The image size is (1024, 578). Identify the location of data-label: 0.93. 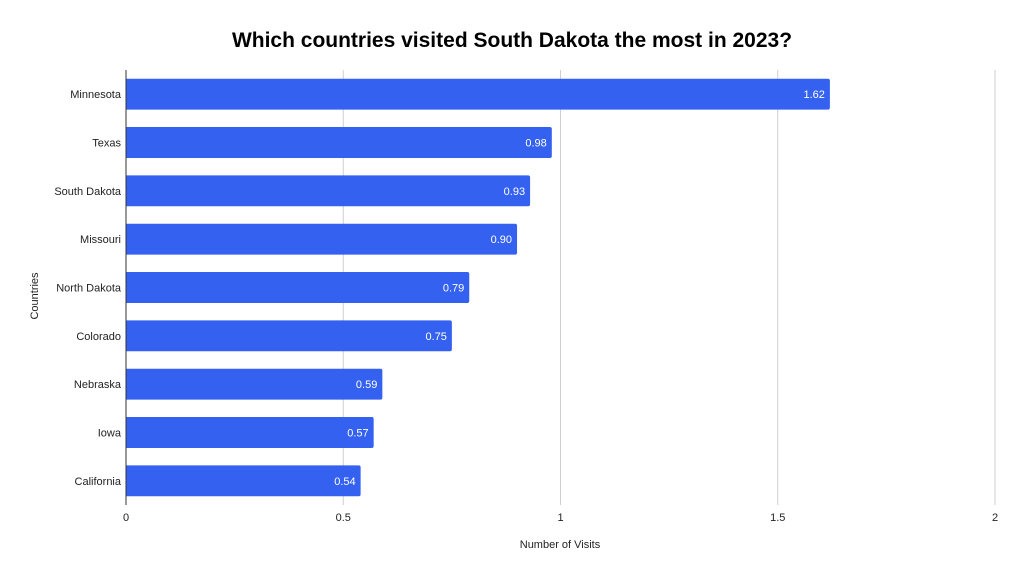
(514, 192).